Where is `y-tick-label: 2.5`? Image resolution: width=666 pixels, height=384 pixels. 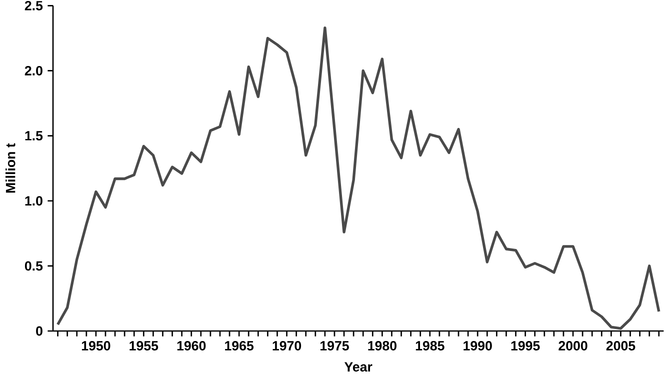 y-tick-label: 2.5 is located at coordinates (33, 5).